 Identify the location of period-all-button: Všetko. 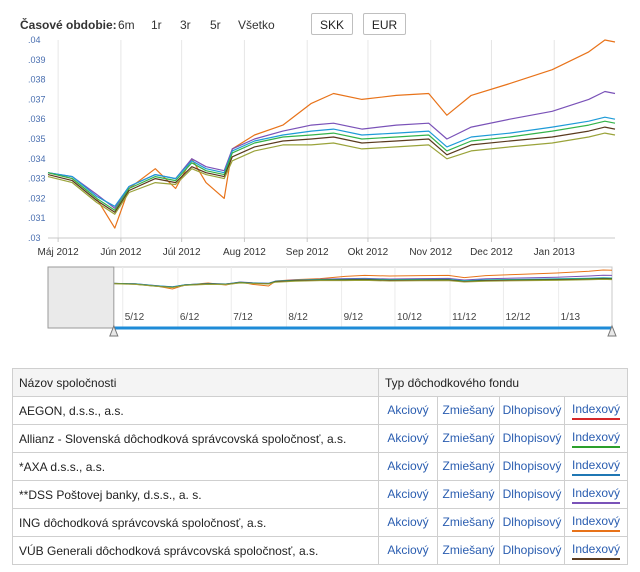
(256, 25).